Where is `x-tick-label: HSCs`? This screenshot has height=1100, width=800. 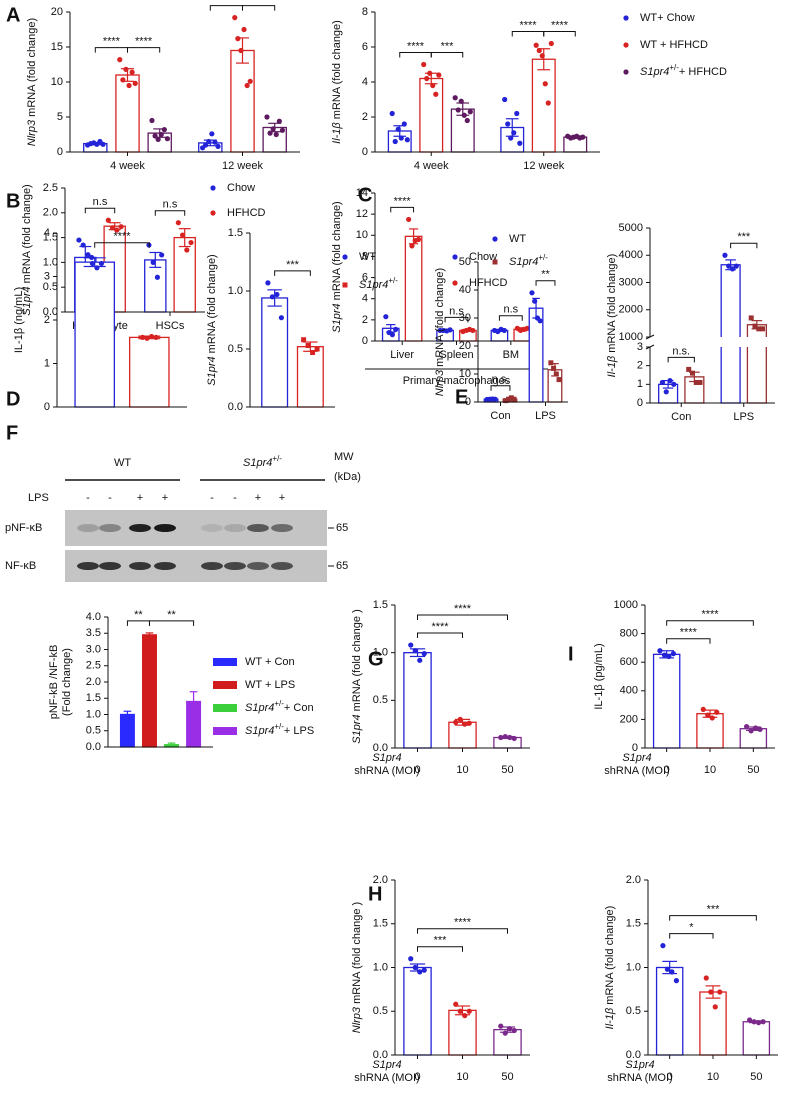 x-tick-label: HSCs is located at coordinates (170, 326).